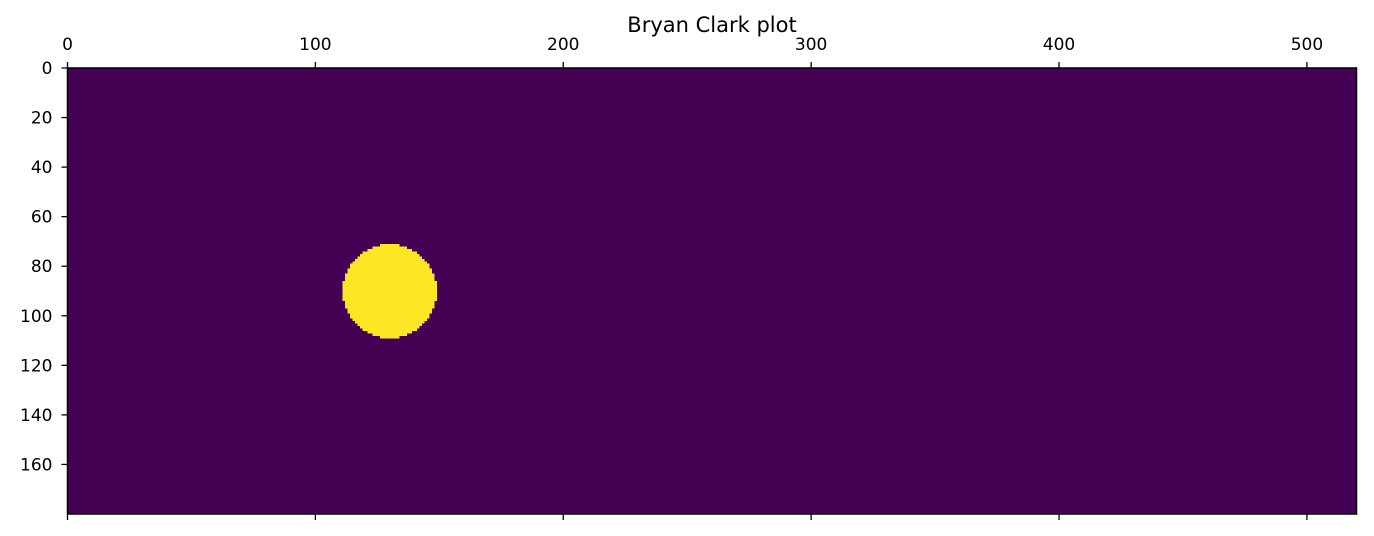 The height and width of the screenshot is (536, 1374). I want to click on x-tick-label: 200, so click(563, 45).